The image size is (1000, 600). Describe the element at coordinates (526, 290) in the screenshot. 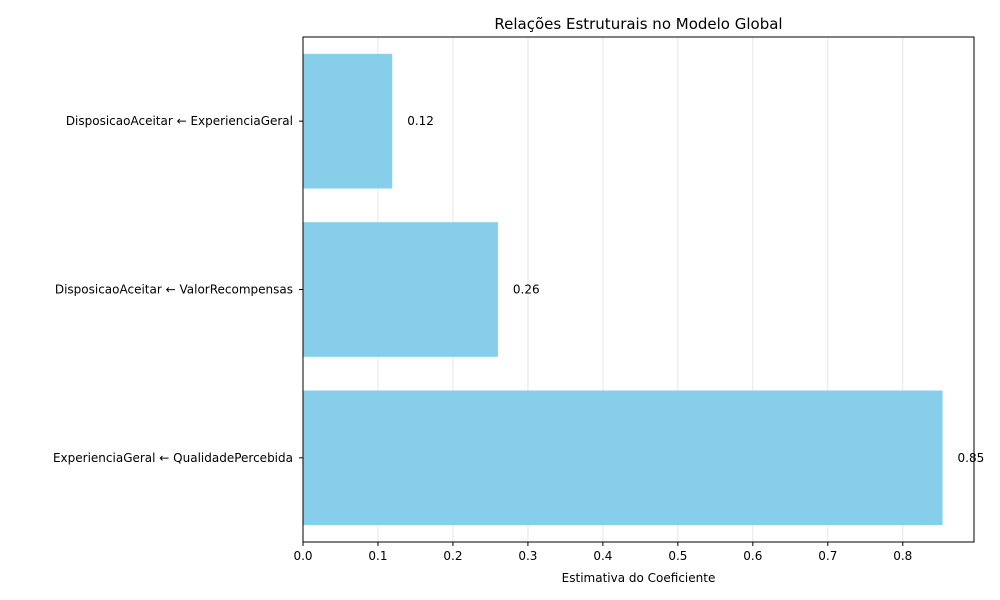

I see `bar-value-label: 0.26` at that location.